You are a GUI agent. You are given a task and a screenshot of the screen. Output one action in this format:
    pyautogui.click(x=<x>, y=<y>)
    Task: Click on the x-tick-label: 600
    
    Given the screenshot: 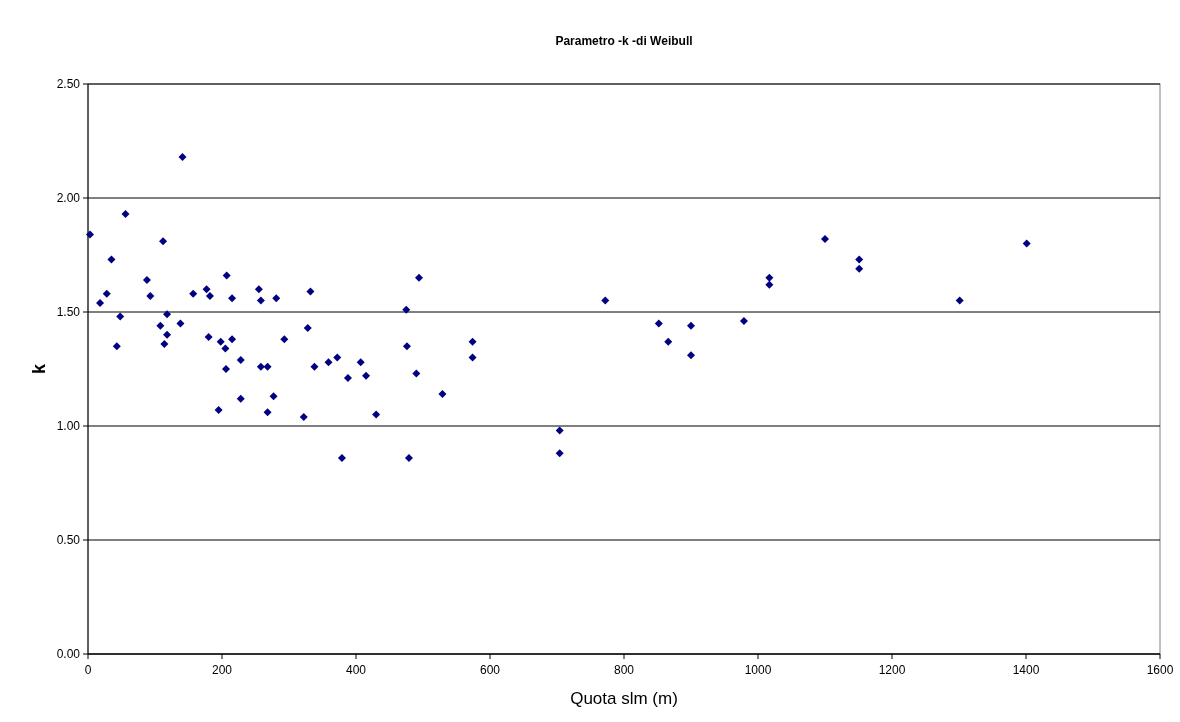 What is the action you would take?
    pyautogui.click(x=490, y=670)
    